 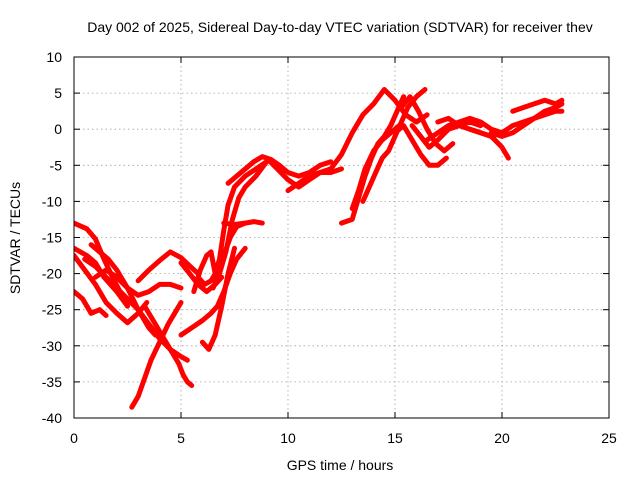 I want to click on x-tick-label: 5, so click(x=181, y=438).